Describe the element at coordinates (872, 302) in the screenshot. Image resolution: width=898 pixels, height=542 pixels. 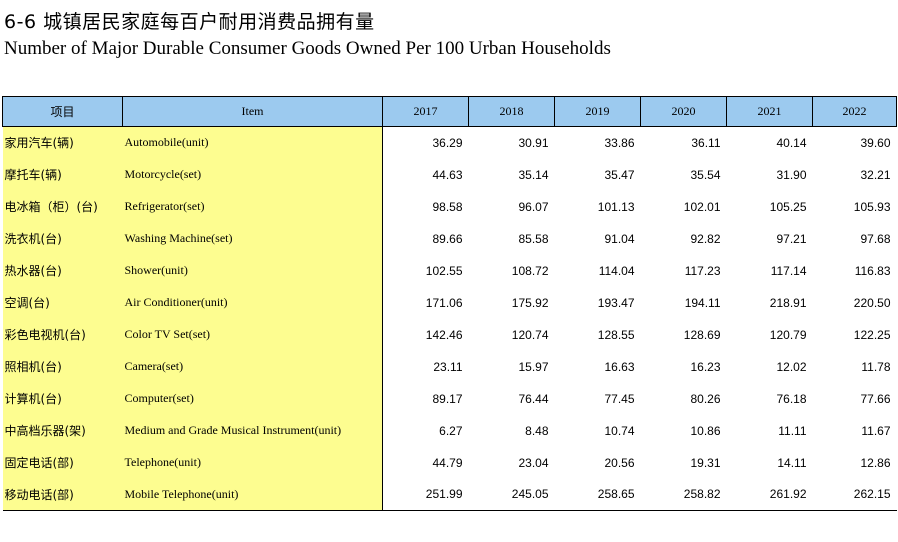
I see `value-cell: 220.50` at that location.